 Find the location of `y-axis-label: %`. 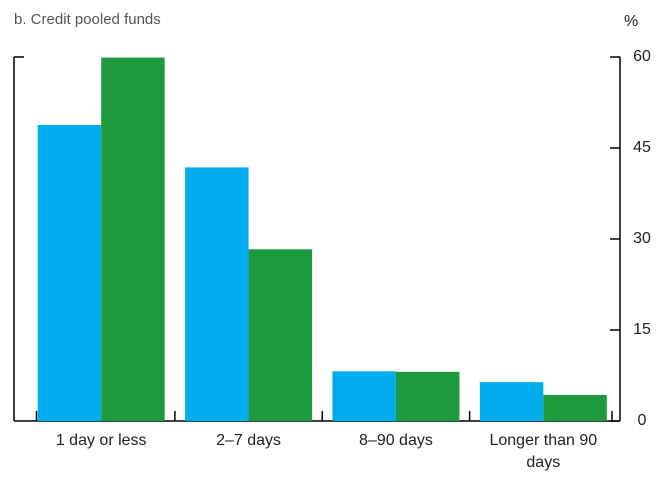

y-axis-label: % is located at coordinates (631, 21).